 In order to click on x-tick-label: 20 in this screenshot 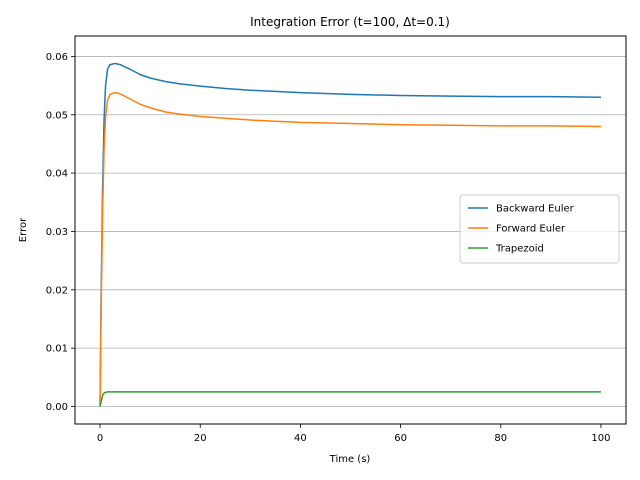, I will do `click(200, 438)`.